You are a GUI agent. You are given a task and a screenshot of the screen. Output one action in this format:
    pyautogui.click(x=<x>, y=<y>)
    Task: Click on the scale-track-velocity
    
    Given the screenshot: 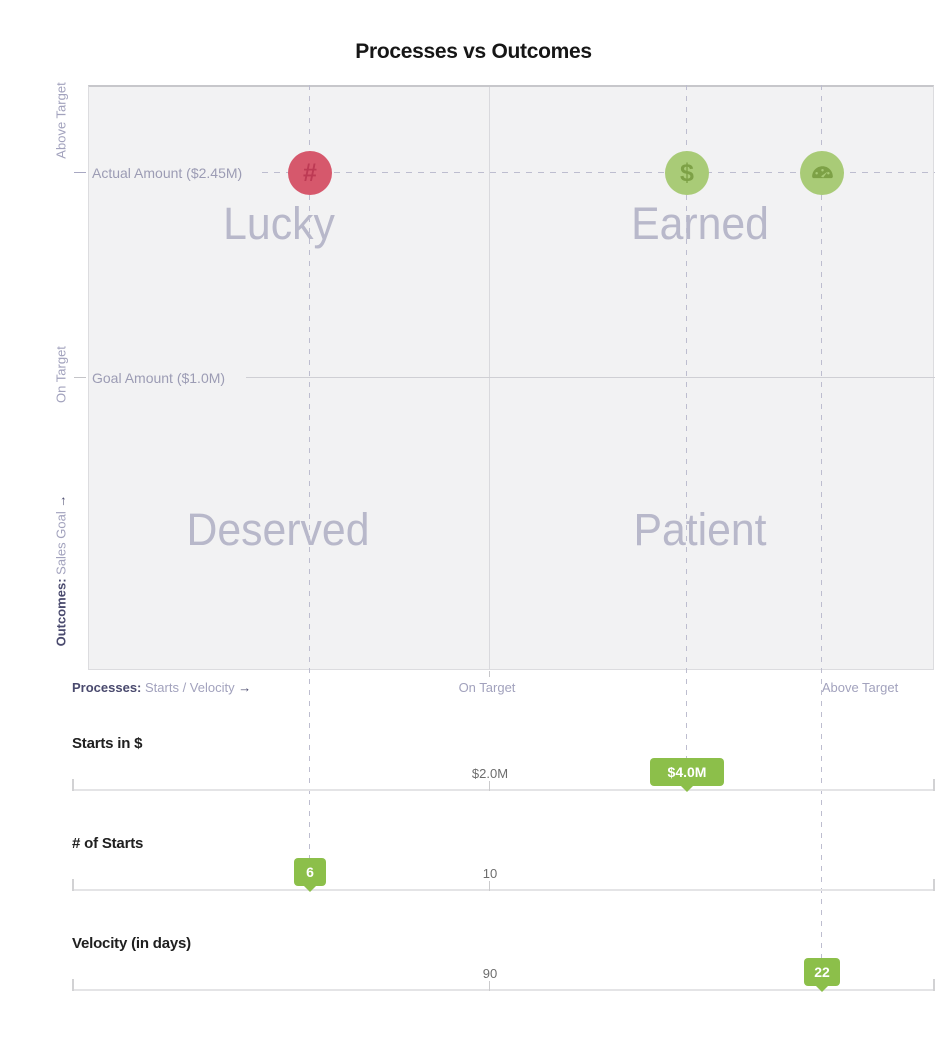 What is the action you would take?
    pyautogui.click(x=503, y=990)
    